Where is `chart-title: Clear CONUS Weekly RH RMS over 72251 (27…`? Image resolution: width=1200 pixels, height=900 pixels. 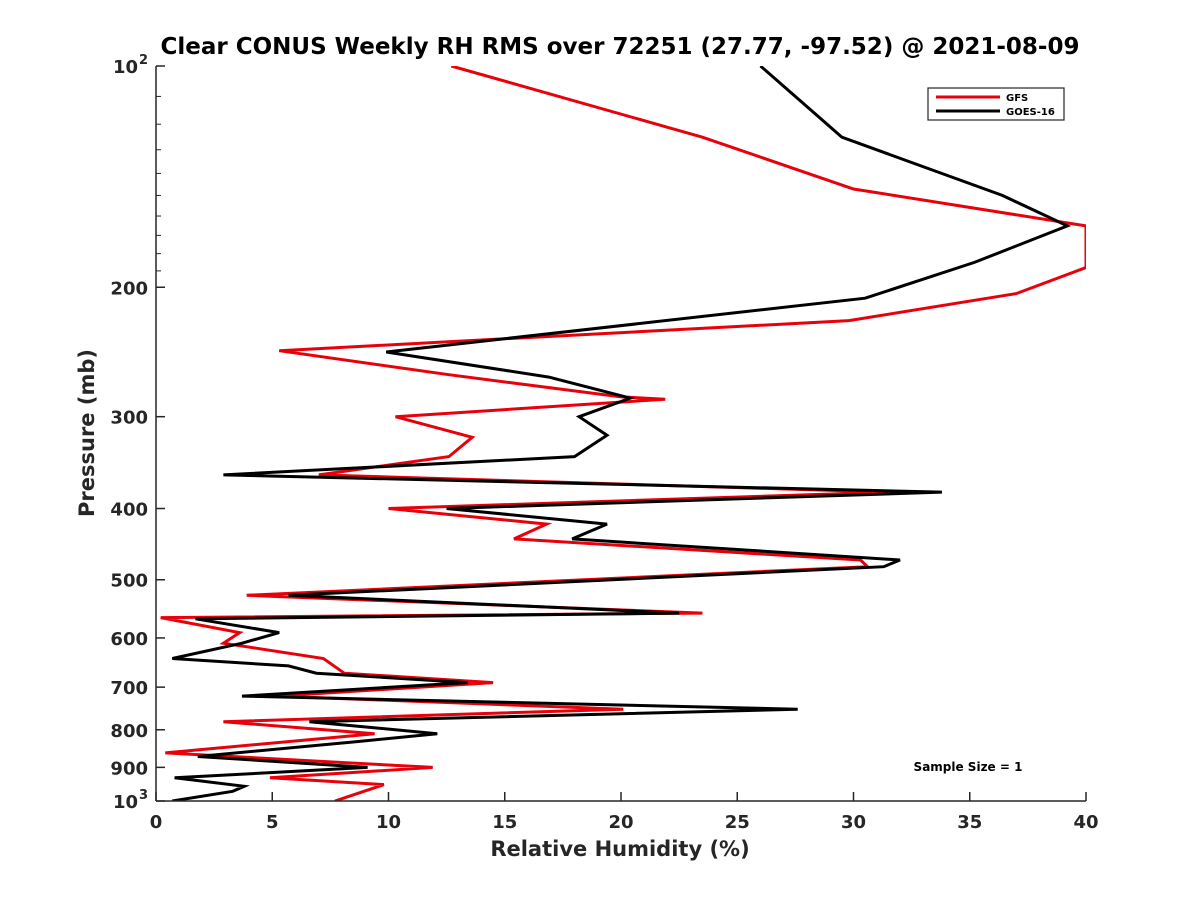 chart-title: Clear CONUS Weekly RH RMS over 72251 (27… is located at coordinates (620, 47).